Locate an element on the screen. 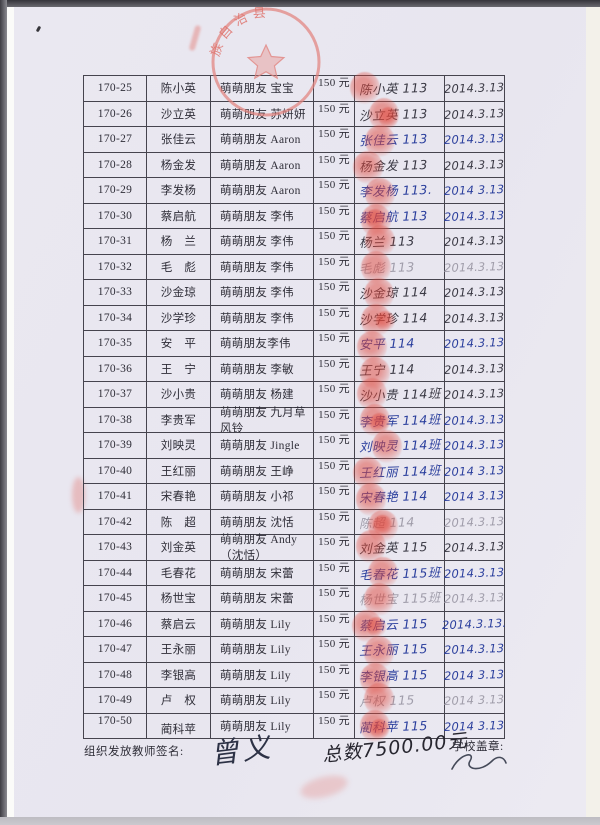 This screenshot has width=600, height=825. signature-cell: 沙金琼 114 is located at coordinates (399, 292).